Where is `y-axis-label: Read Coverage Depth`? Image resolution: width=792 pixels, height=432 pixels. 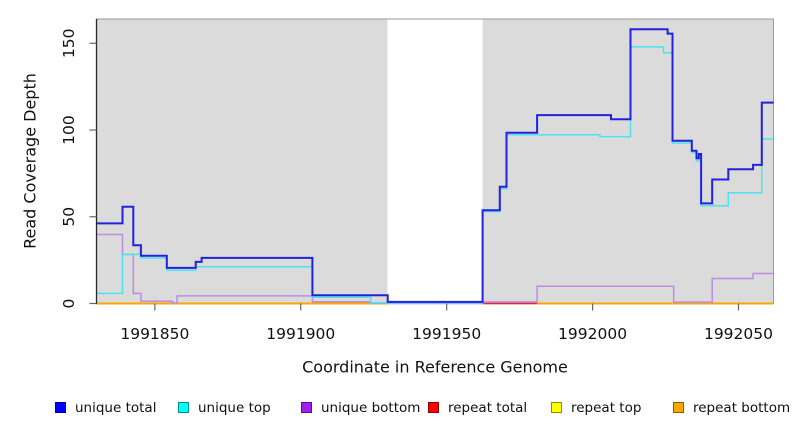 y-axis-label: Read Coverage Depth is located at coordinates (30, 161).